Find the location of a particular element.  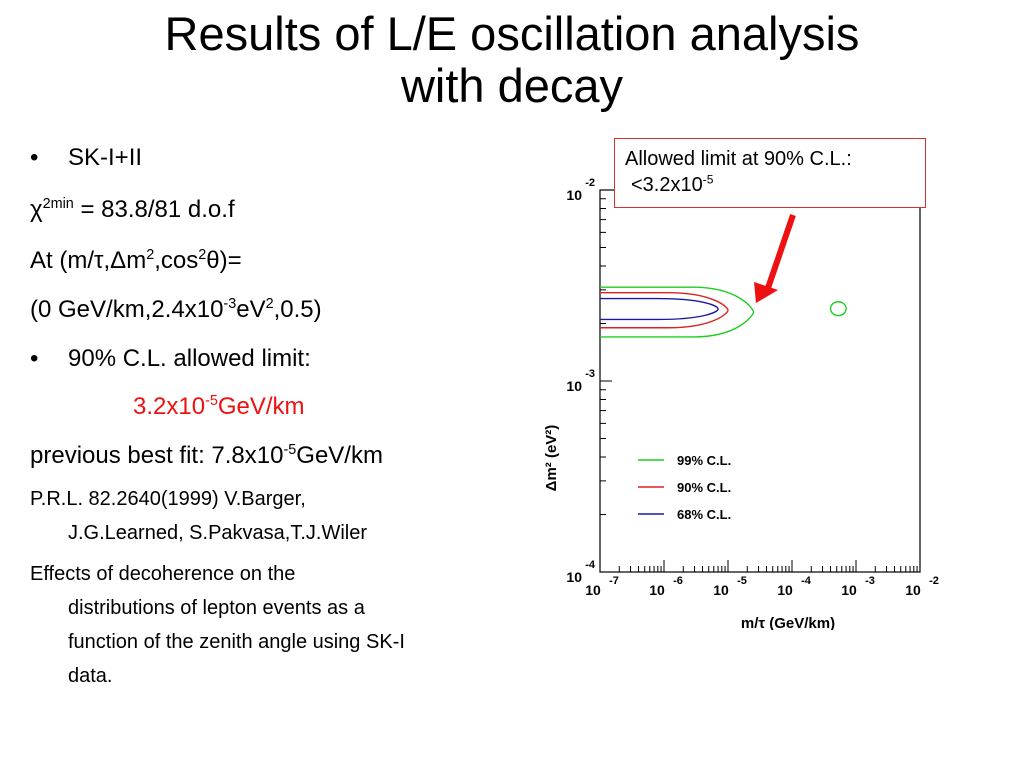

title-line-1: Results of L/E oscillation analysis is located at coordinates (512, 33).